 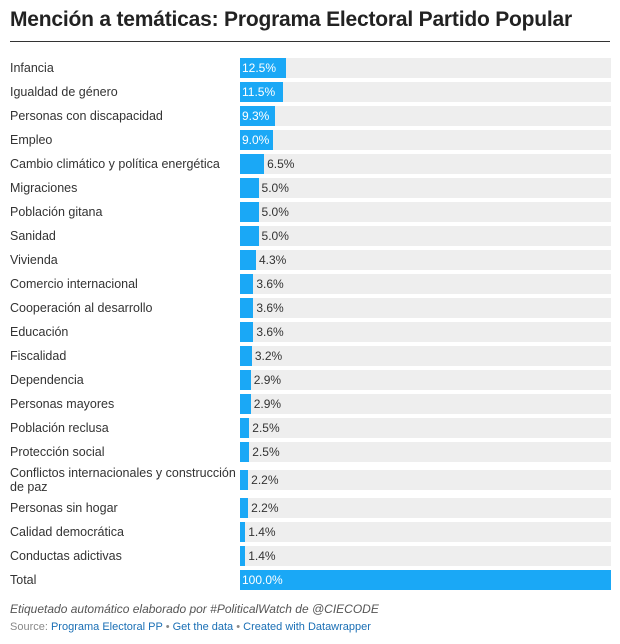 I want to click on category-label: Calidad democrática, so click(x=67, y=532).